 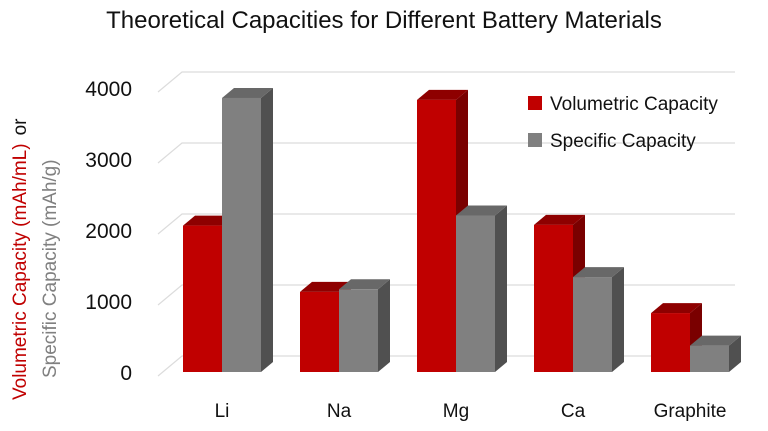 I want to click on bar-specific-ca, so click(x=598, y=319).